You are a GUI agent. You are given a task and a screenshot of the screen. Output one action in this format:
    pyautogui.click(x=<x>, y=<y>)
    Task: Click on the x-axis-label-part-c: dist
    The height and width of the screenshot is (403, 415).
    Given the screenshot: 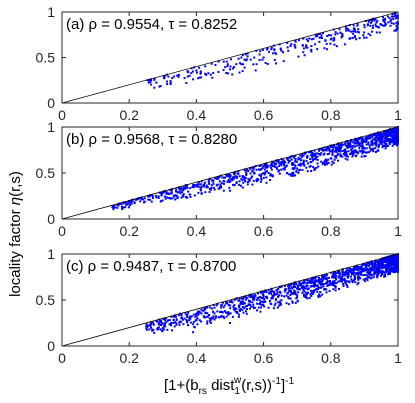 What is the action you would take?
    pyautogui.click(x=221, y=385)
    